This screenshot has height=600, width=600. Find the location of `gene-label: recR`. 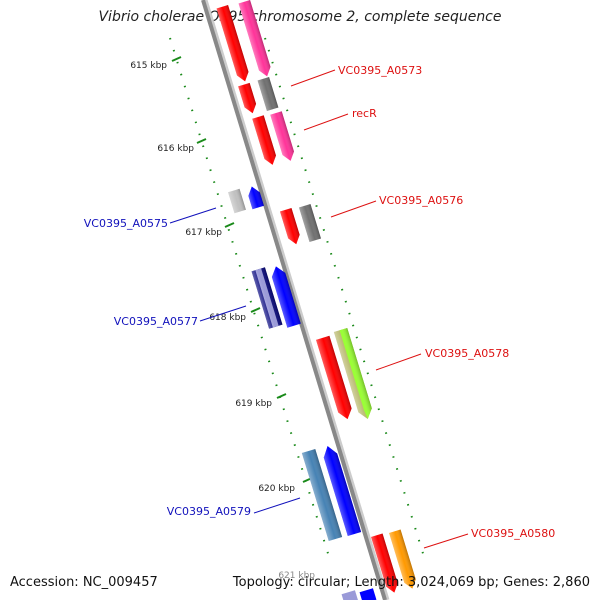

gene-label: recR is located at coordinates (364, 113).